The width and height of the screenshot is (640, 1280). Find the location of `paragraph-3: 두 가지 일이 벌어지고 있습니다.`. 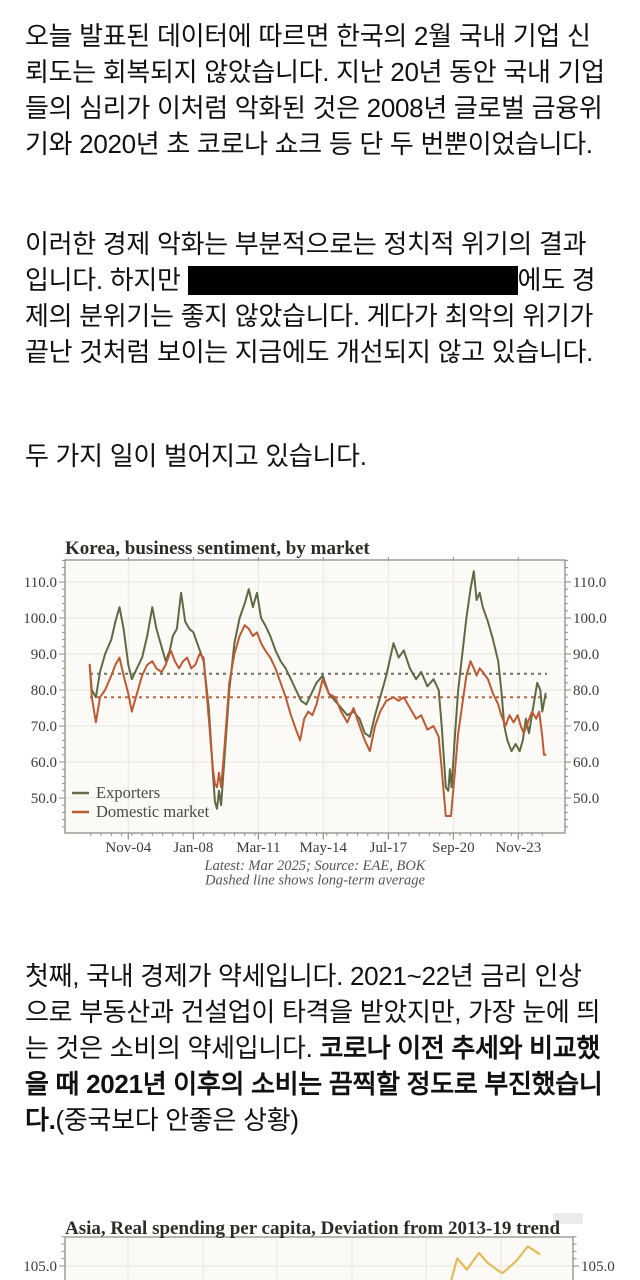

paragraph-3: 두 가지 일이 벌어지고 있습니다. is located at coordinates (196, 456).